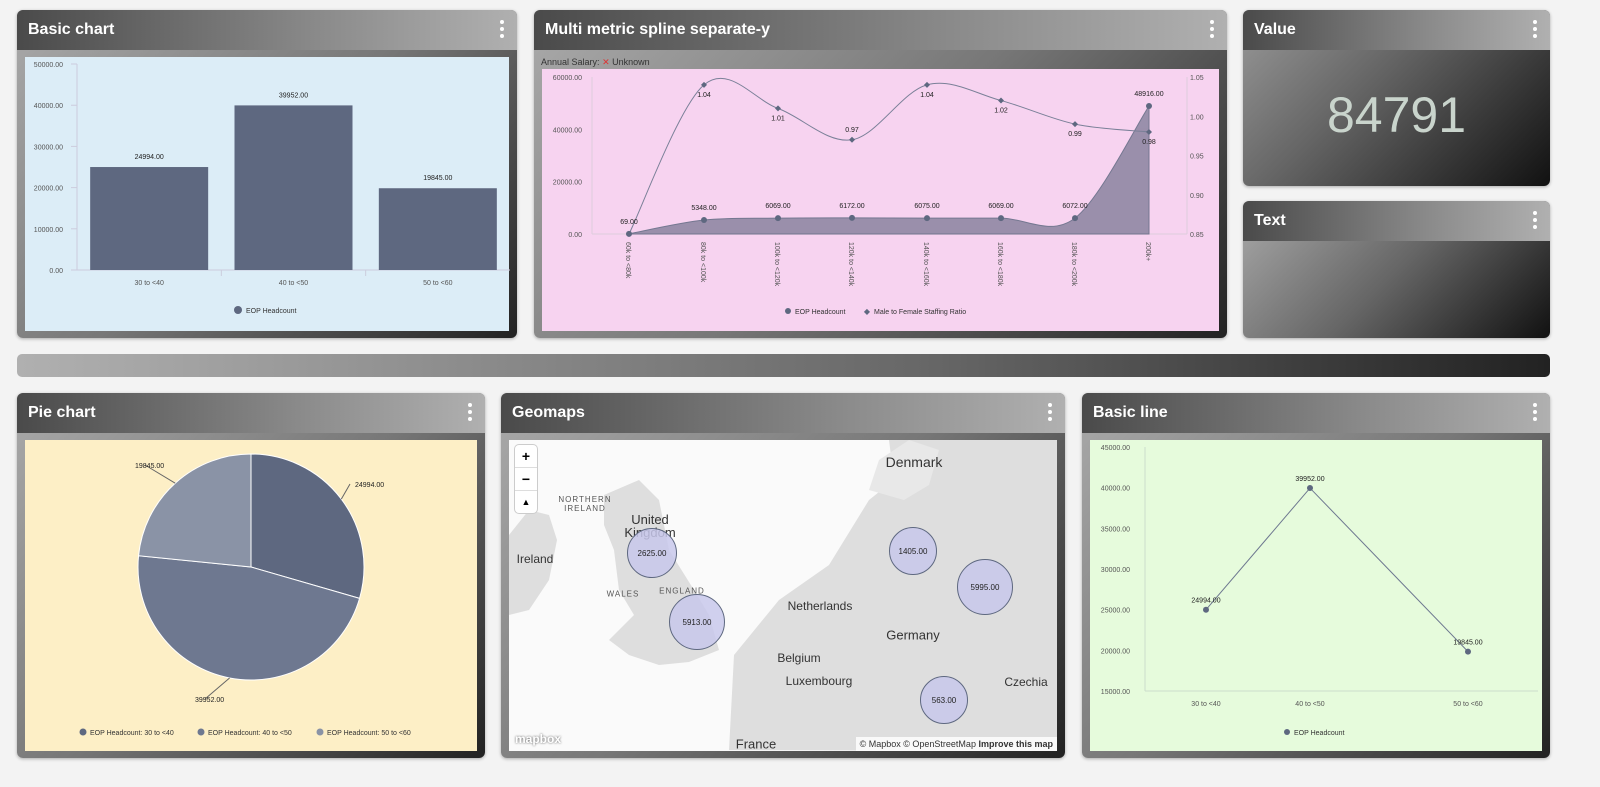 The width and height of the screenshot is (1600, 787). What do you see at coordinates (926, 206) in the screenshot?
I see `data-label: 6075.00` at bounding box center [926, 206].